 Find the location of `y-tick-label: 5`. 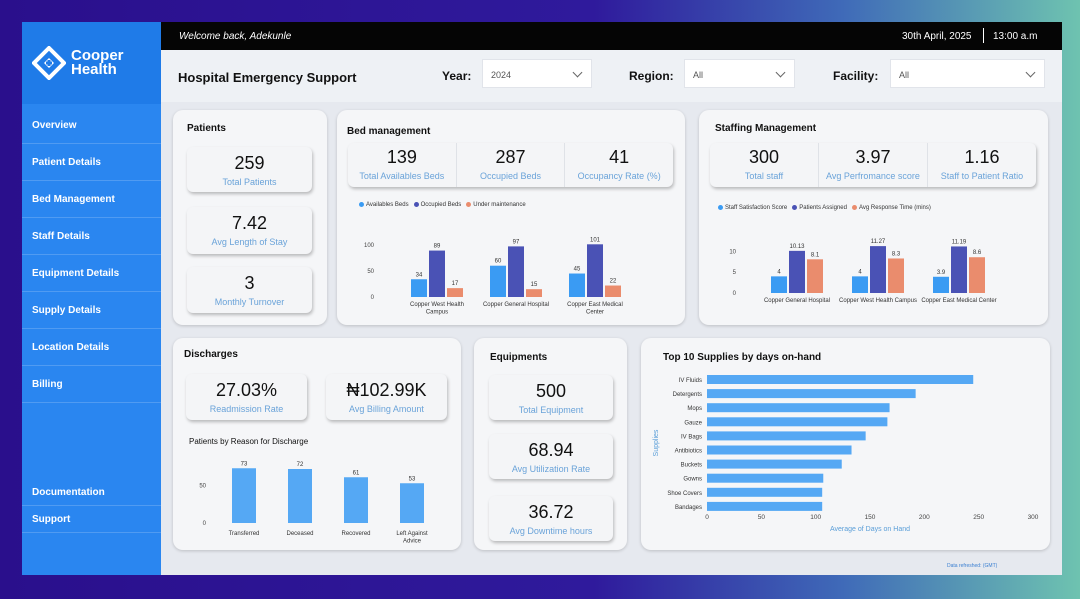

y-tick-label: 5 is located at coordinates (735, 273).